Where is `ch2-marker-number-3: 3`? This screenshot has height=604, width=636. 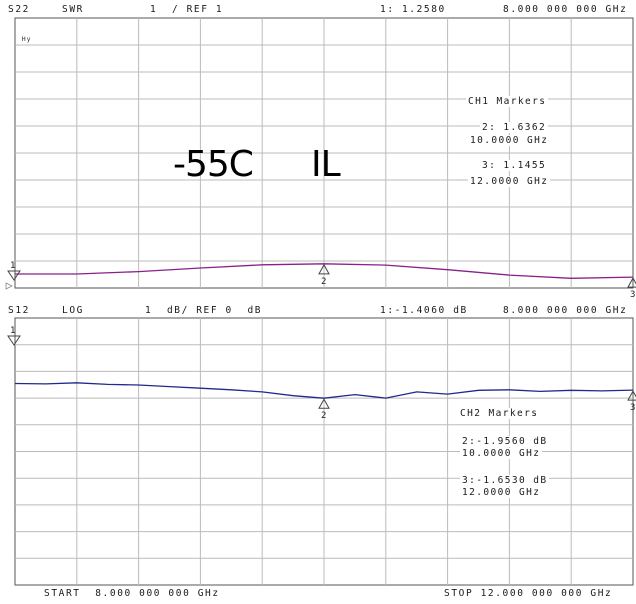
ch2-marker-number-3: 3 is located at coordinates (632, 408).